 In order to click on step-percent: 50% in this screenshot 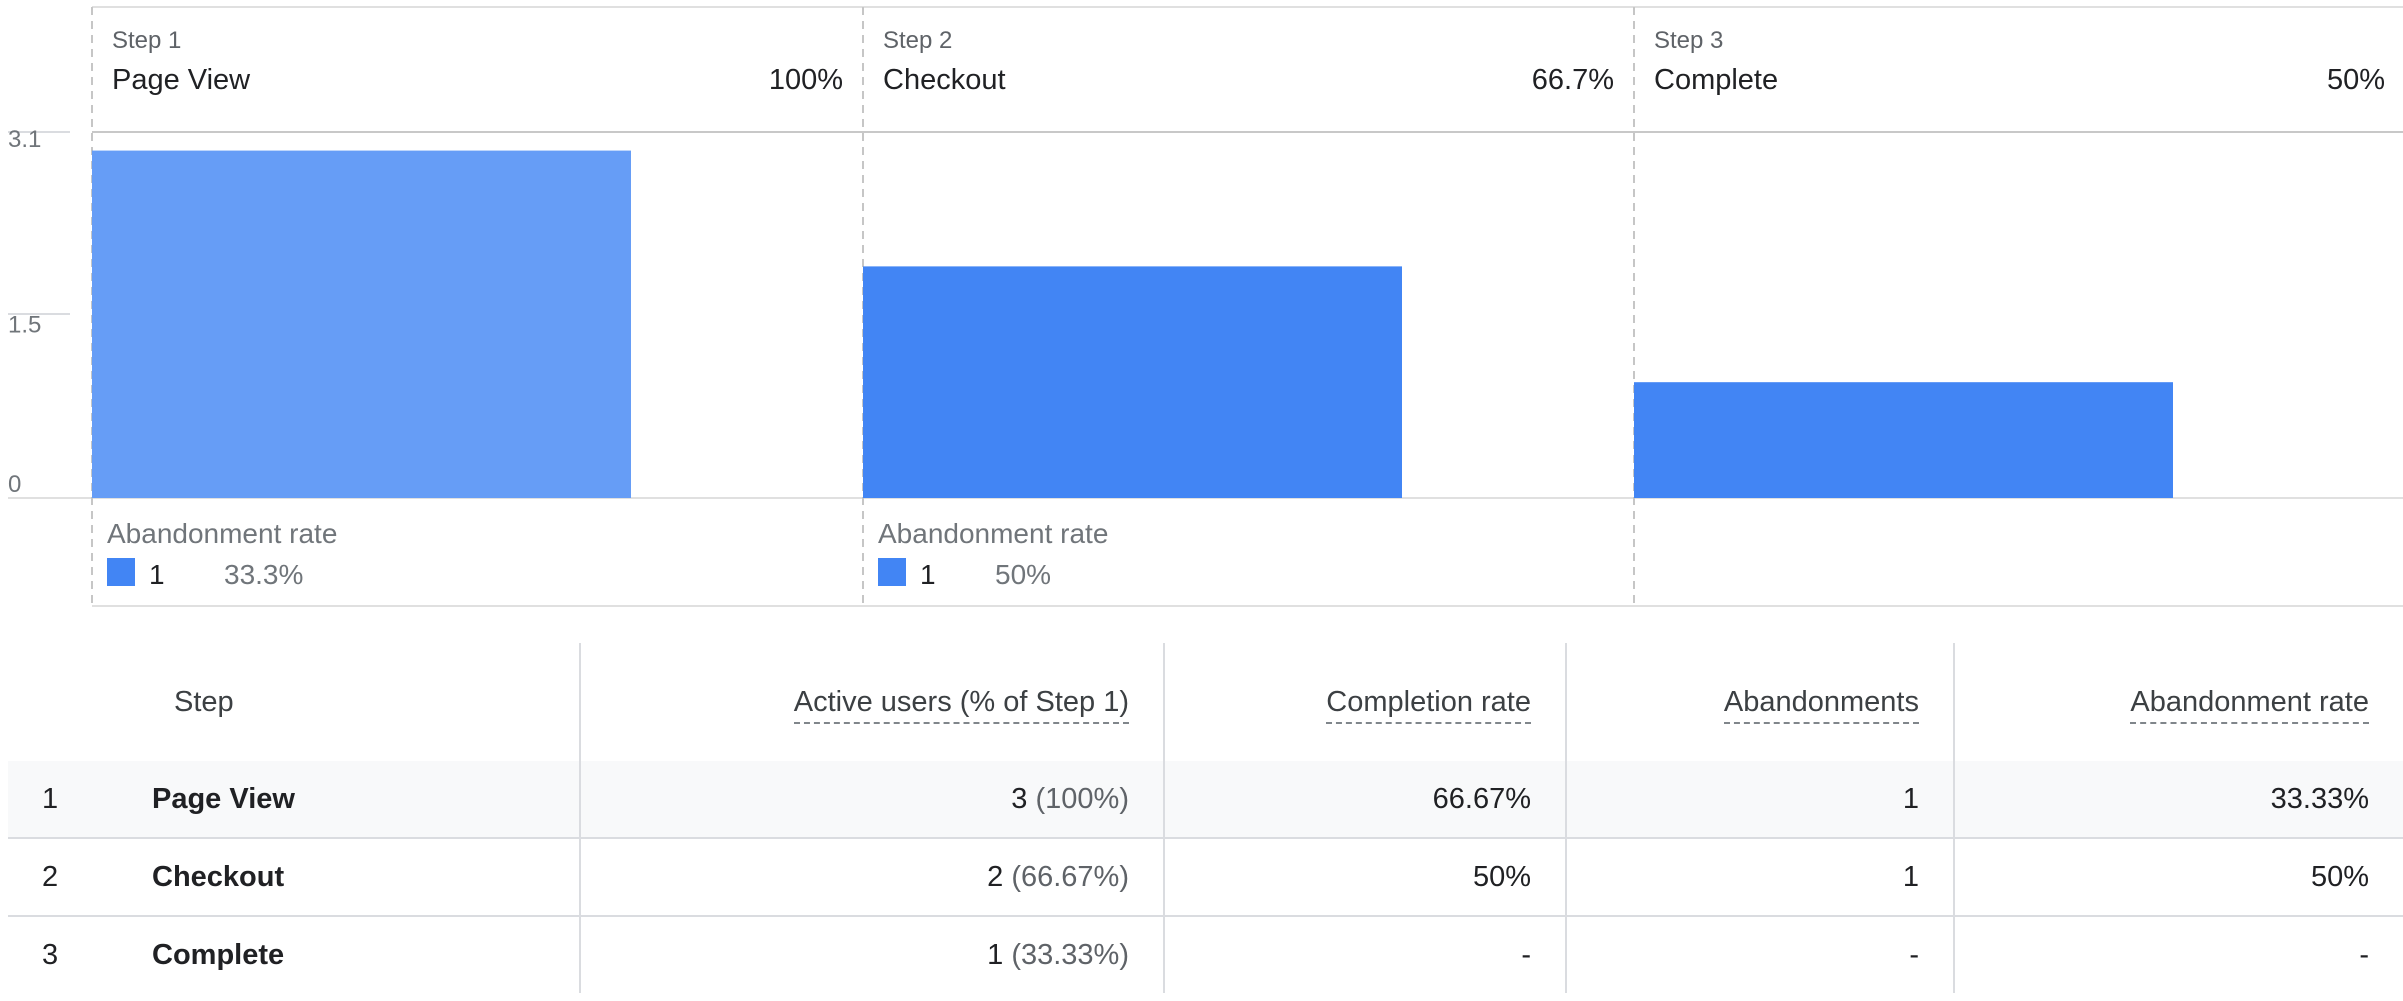, I will do `click(2356, 80)`.